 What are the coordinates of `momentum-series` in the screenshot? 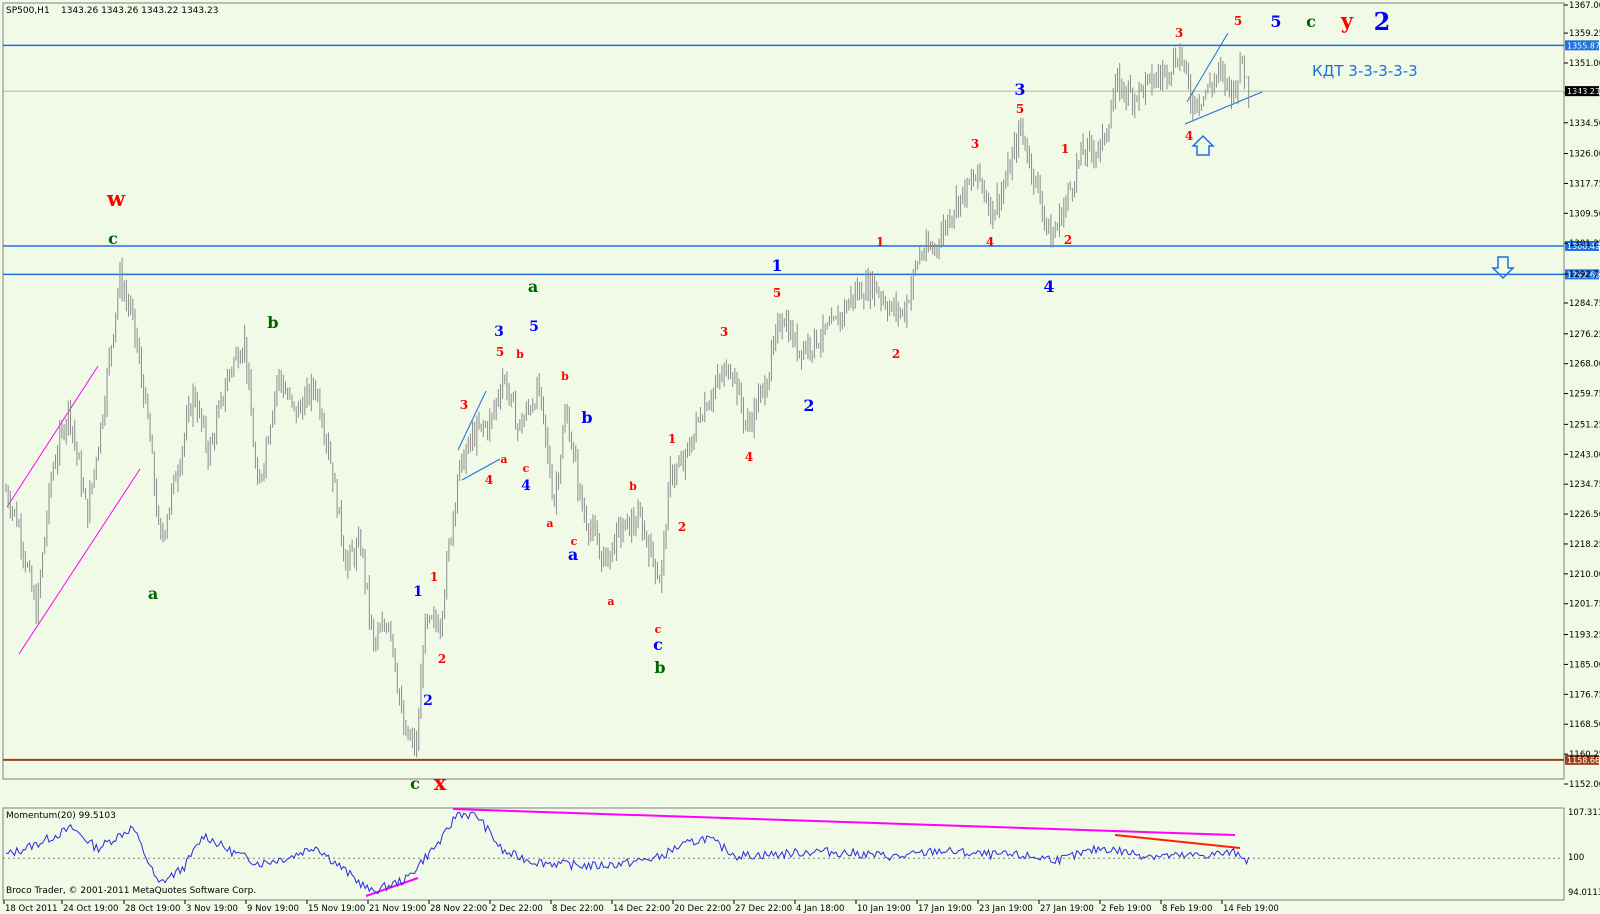 It's located at (783, 853).